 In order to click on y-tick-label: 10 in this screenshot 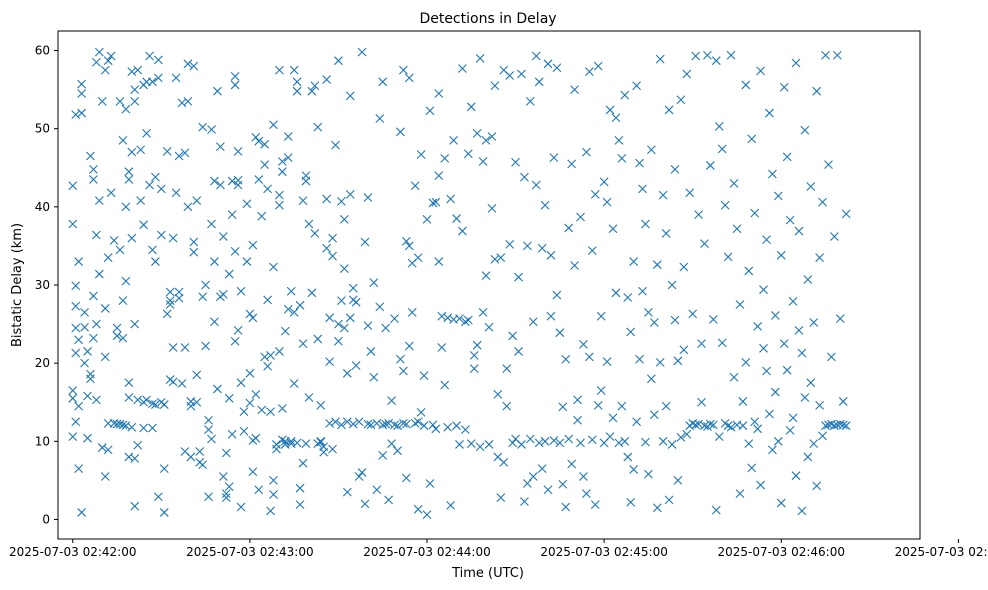, I will do `click(42, 441)`.